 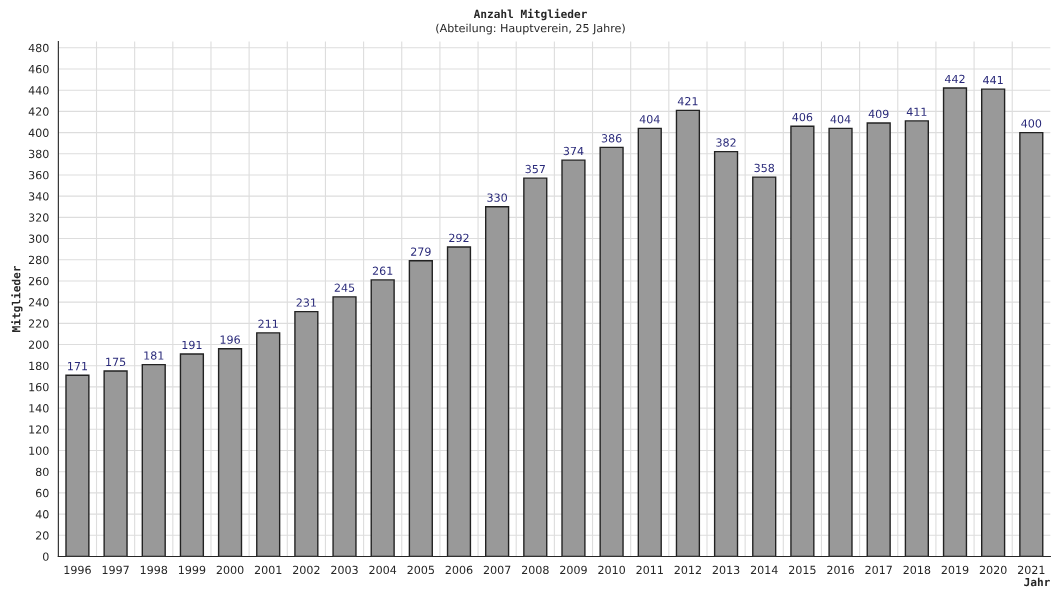 What do you see at coordinates (39, 366) in the screenshot?
I see `y-tick-label: 180` at bounding box center [39, 366].